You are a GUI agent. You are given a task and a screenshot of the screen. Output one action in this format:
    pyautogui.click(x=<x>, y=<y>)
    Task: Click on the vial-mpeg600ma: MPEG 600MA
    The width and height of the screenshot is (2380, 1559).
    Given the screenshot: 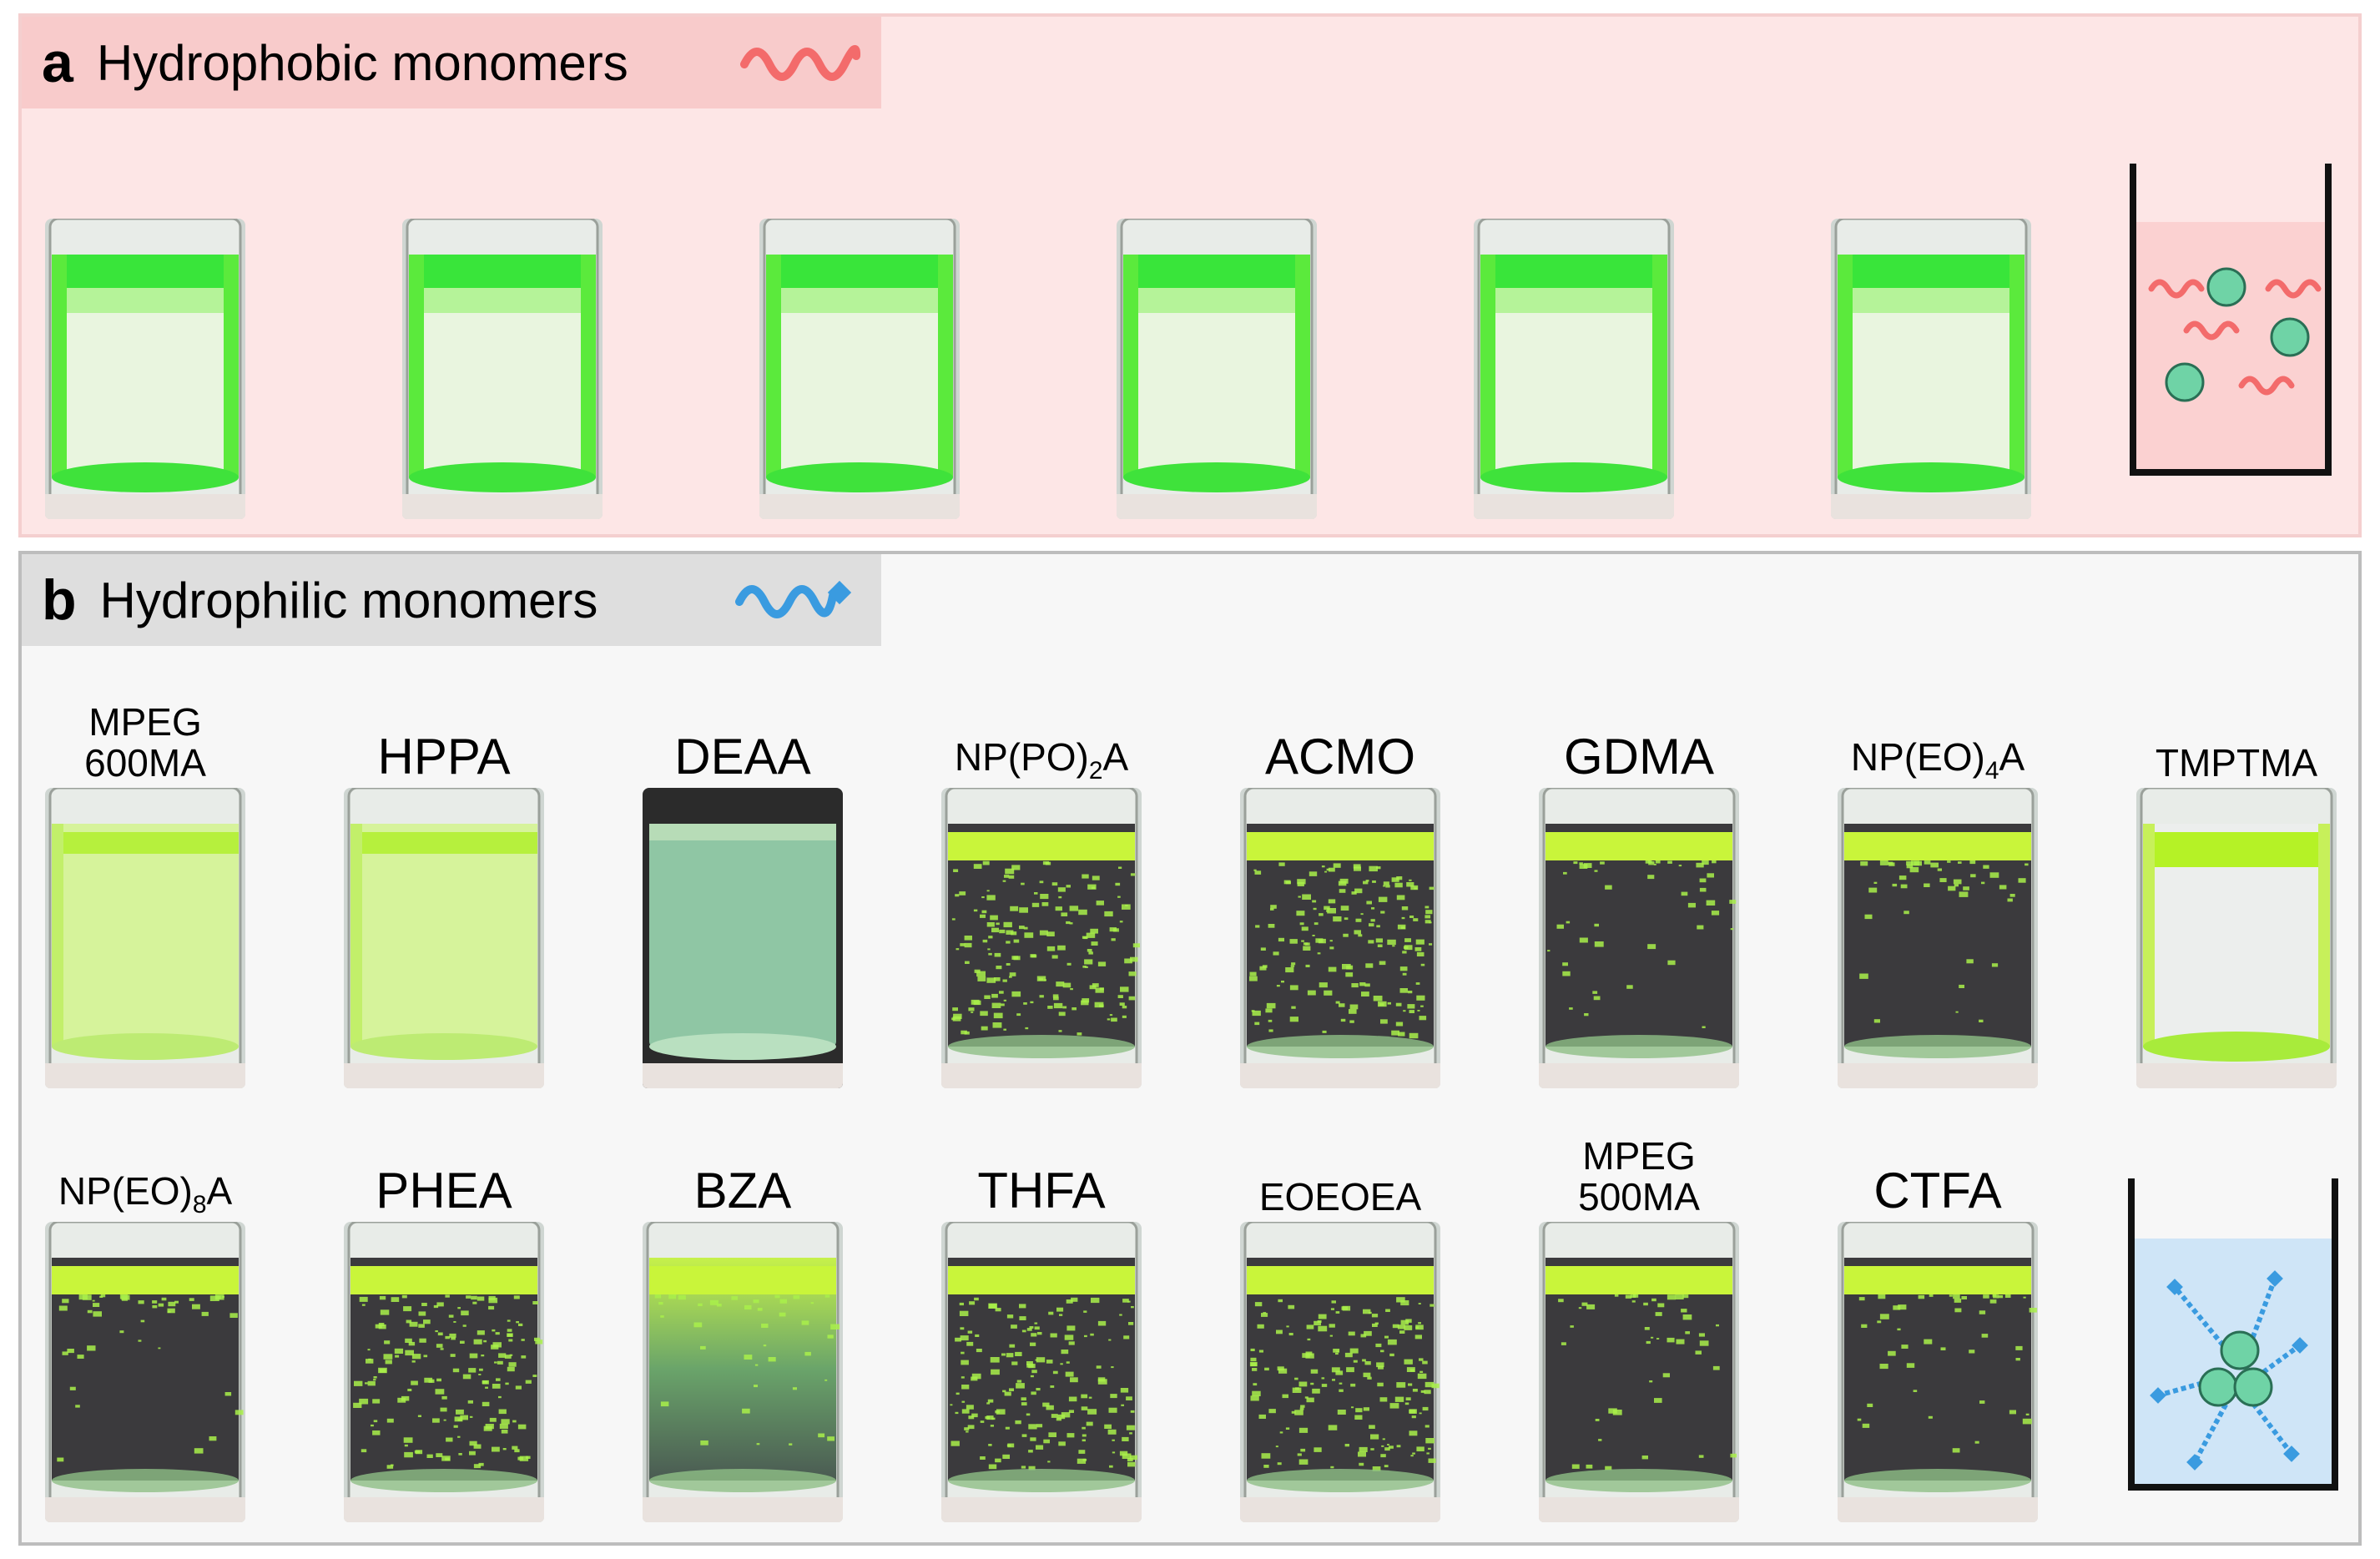 What is the action you would take?
    pyautogui.click(x=145, y=894)
    